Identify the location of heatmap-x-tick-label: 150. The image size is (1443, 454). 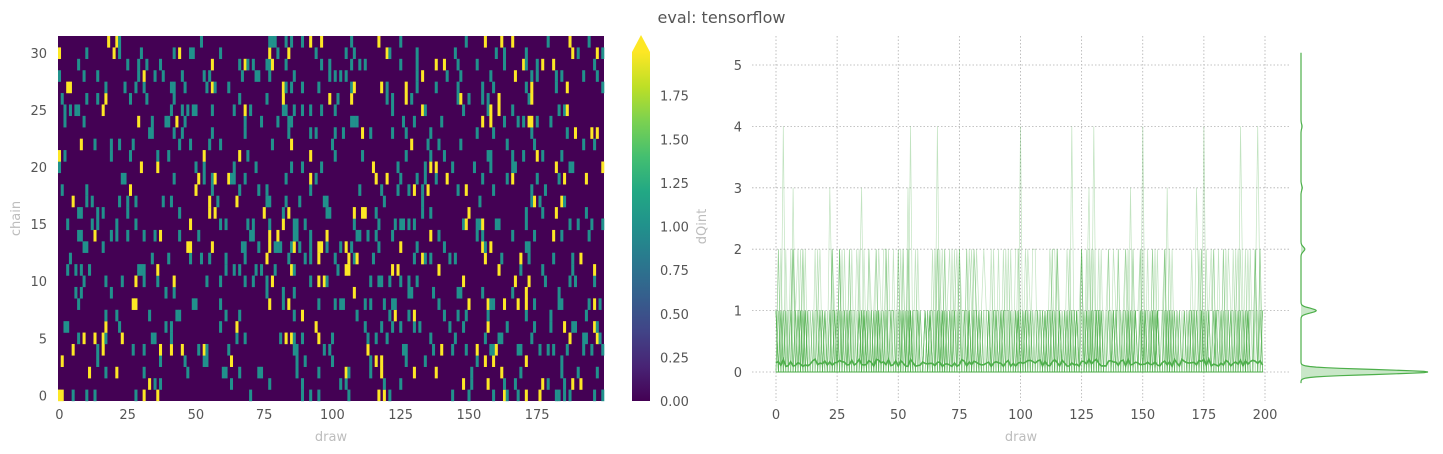
(468, 415).